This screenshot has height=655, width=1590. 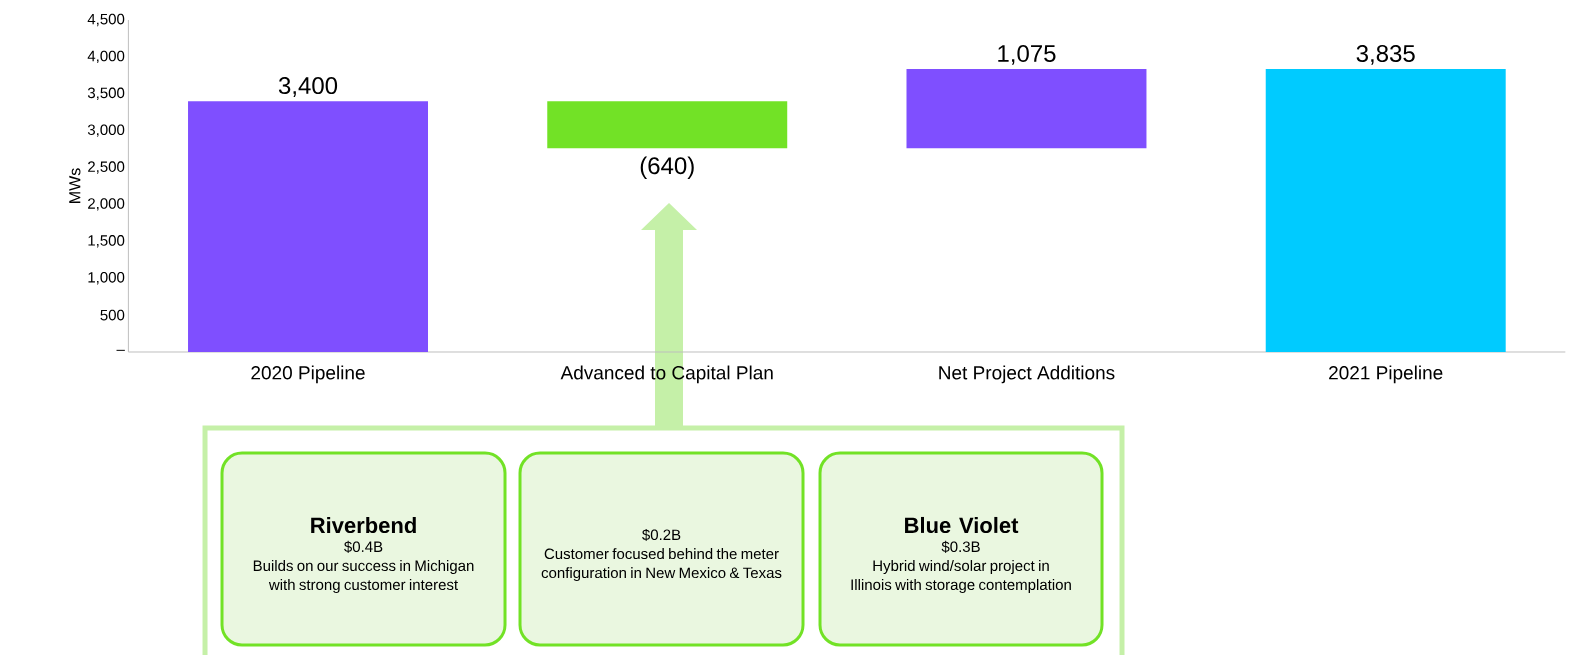 What do you see at coordinates (960, 546) in the screenshot?
I see `text: $0.3B` at bounding box center [960, 546].